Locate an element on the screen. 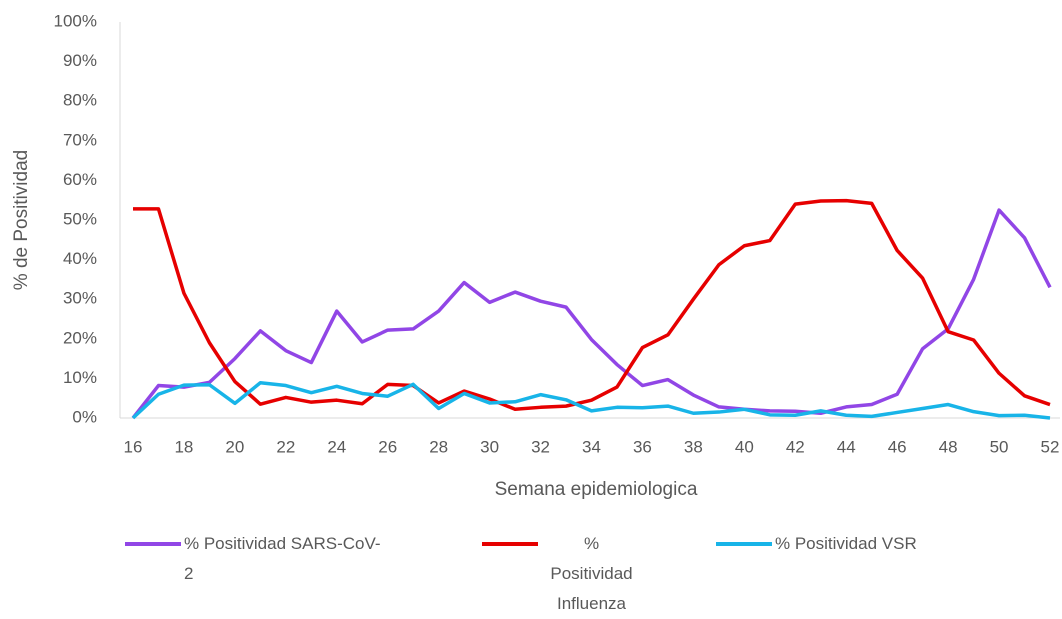  legend-item: % Positividad VSR is located at coordinates (836, 544).